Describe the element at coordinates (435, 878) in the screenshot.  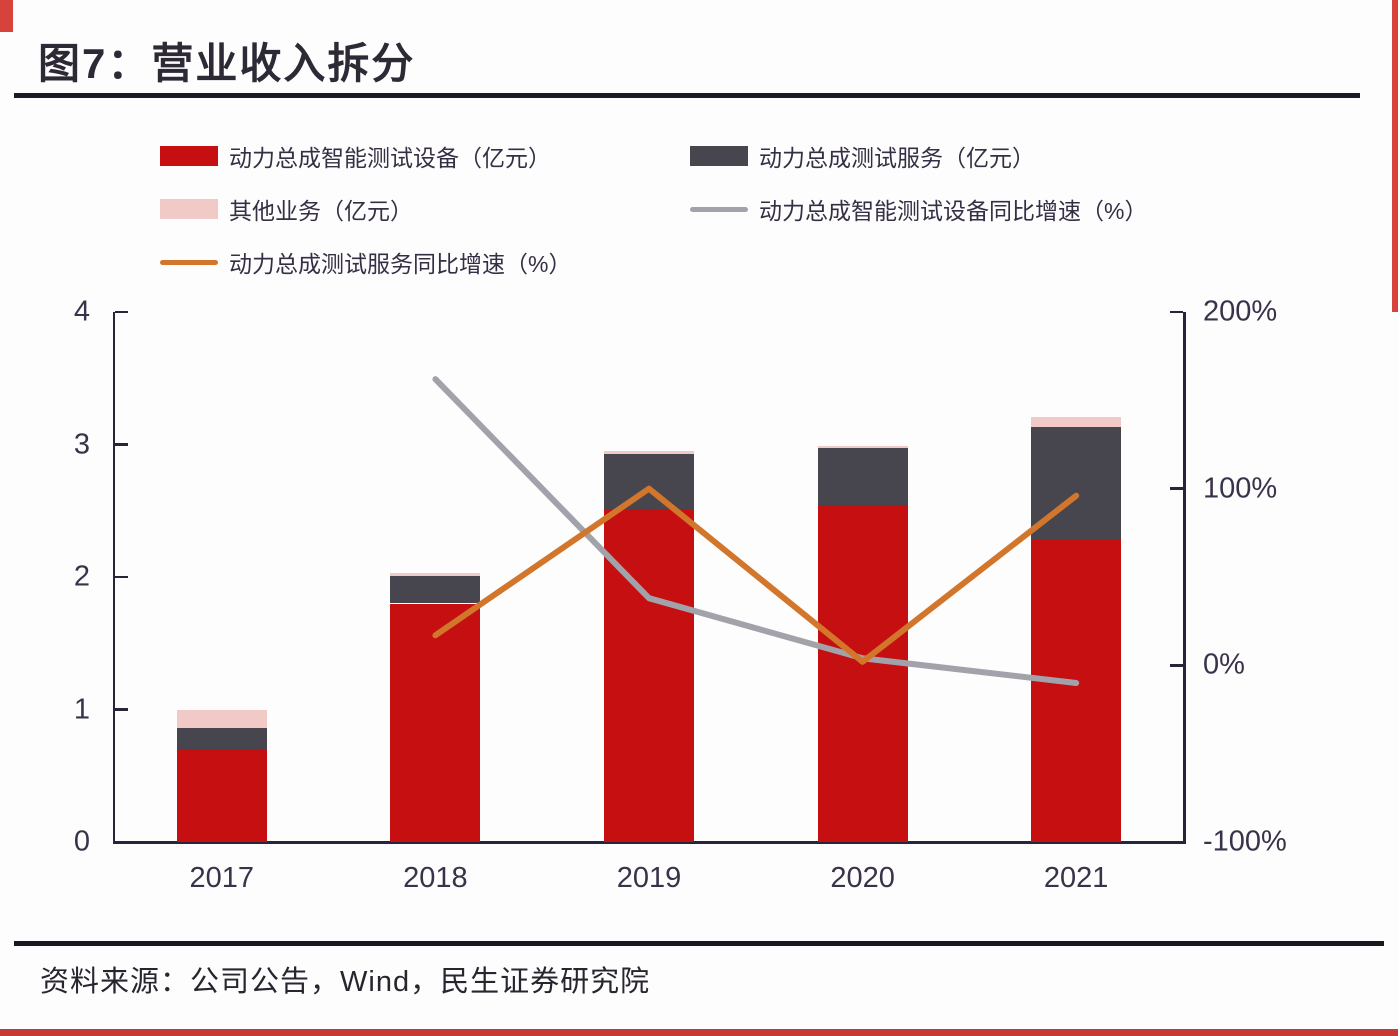
I see `x-axis-category-label: 2018` at that location.